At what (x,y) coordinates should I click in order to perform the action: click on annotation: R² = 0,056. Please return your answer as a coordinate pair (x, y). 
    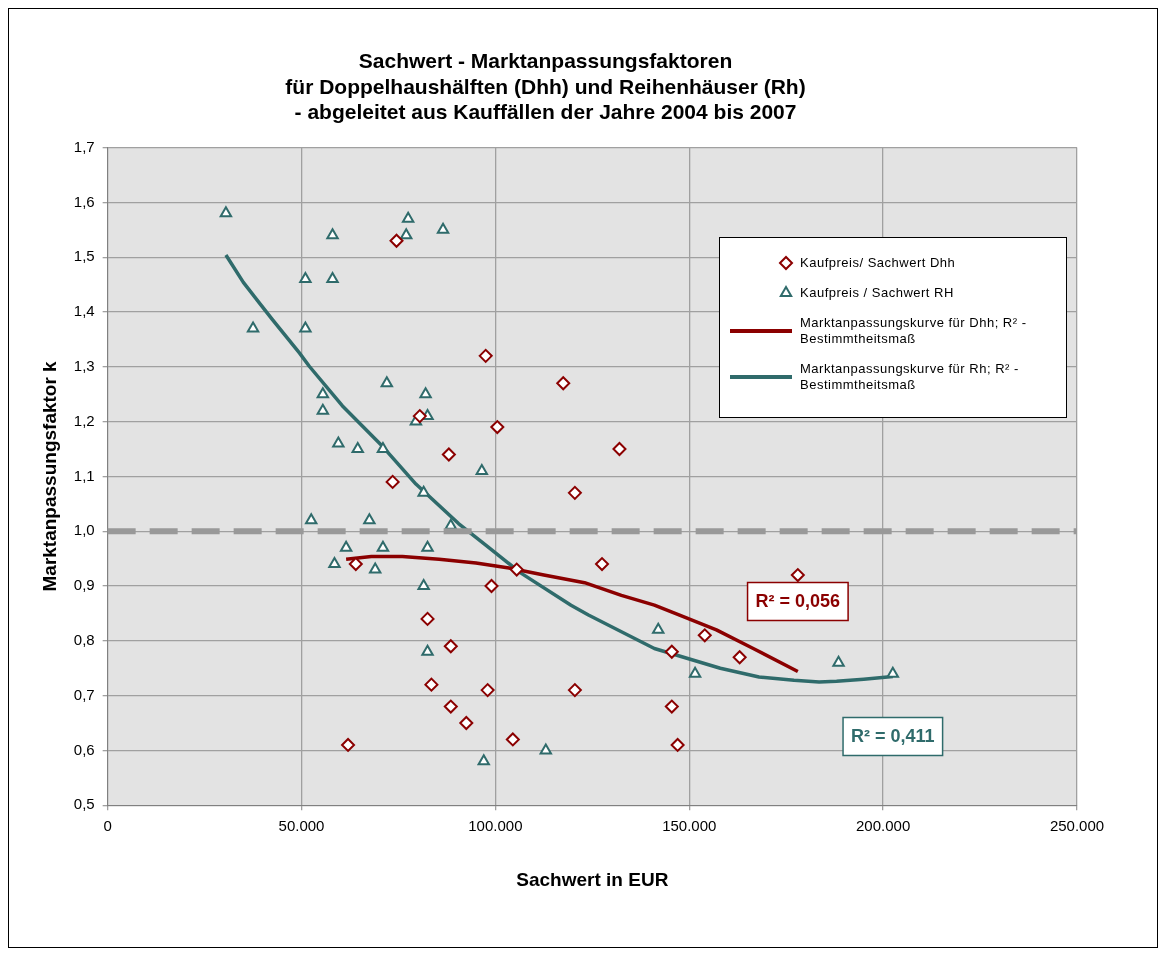
    Looking at the image, I should click on (798, 601).